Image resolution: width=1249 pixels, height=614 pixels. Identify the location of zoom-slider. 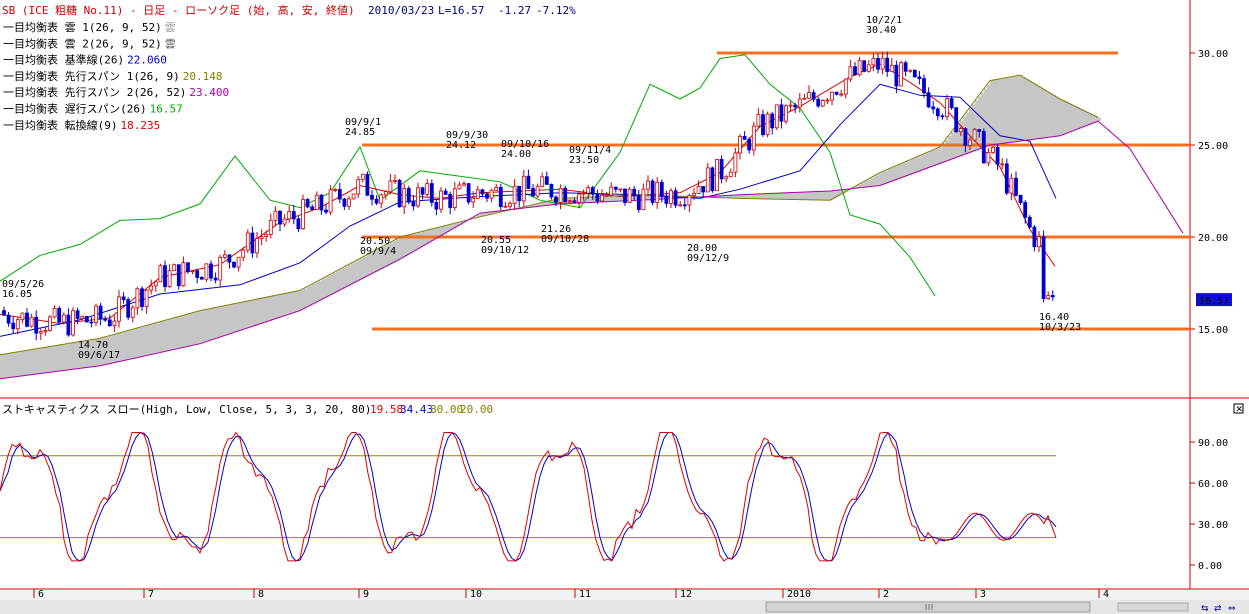
(1153, 607).